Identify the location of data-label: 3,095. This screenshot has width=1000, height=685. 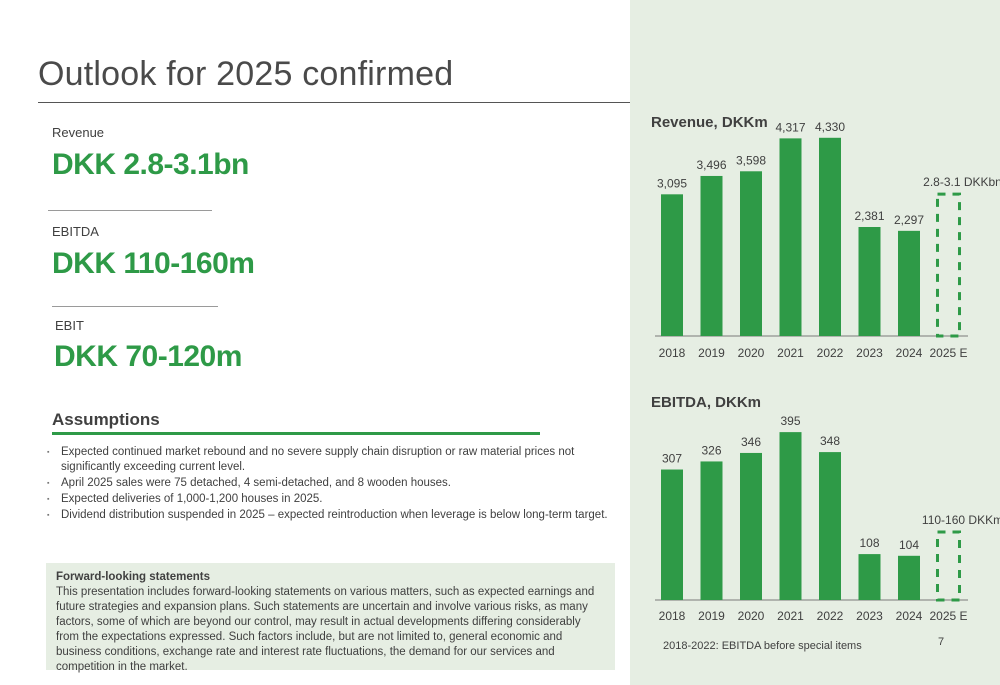
(672, 183).